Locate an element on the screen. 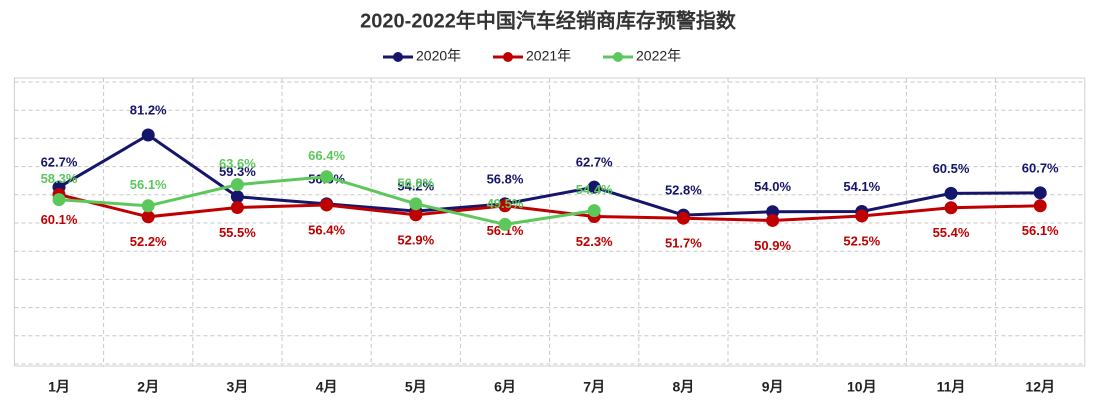 Image resolution: width=1097 pixels, height=411 pixels. data-label: 52.8% is located at coordinates (683, 190).